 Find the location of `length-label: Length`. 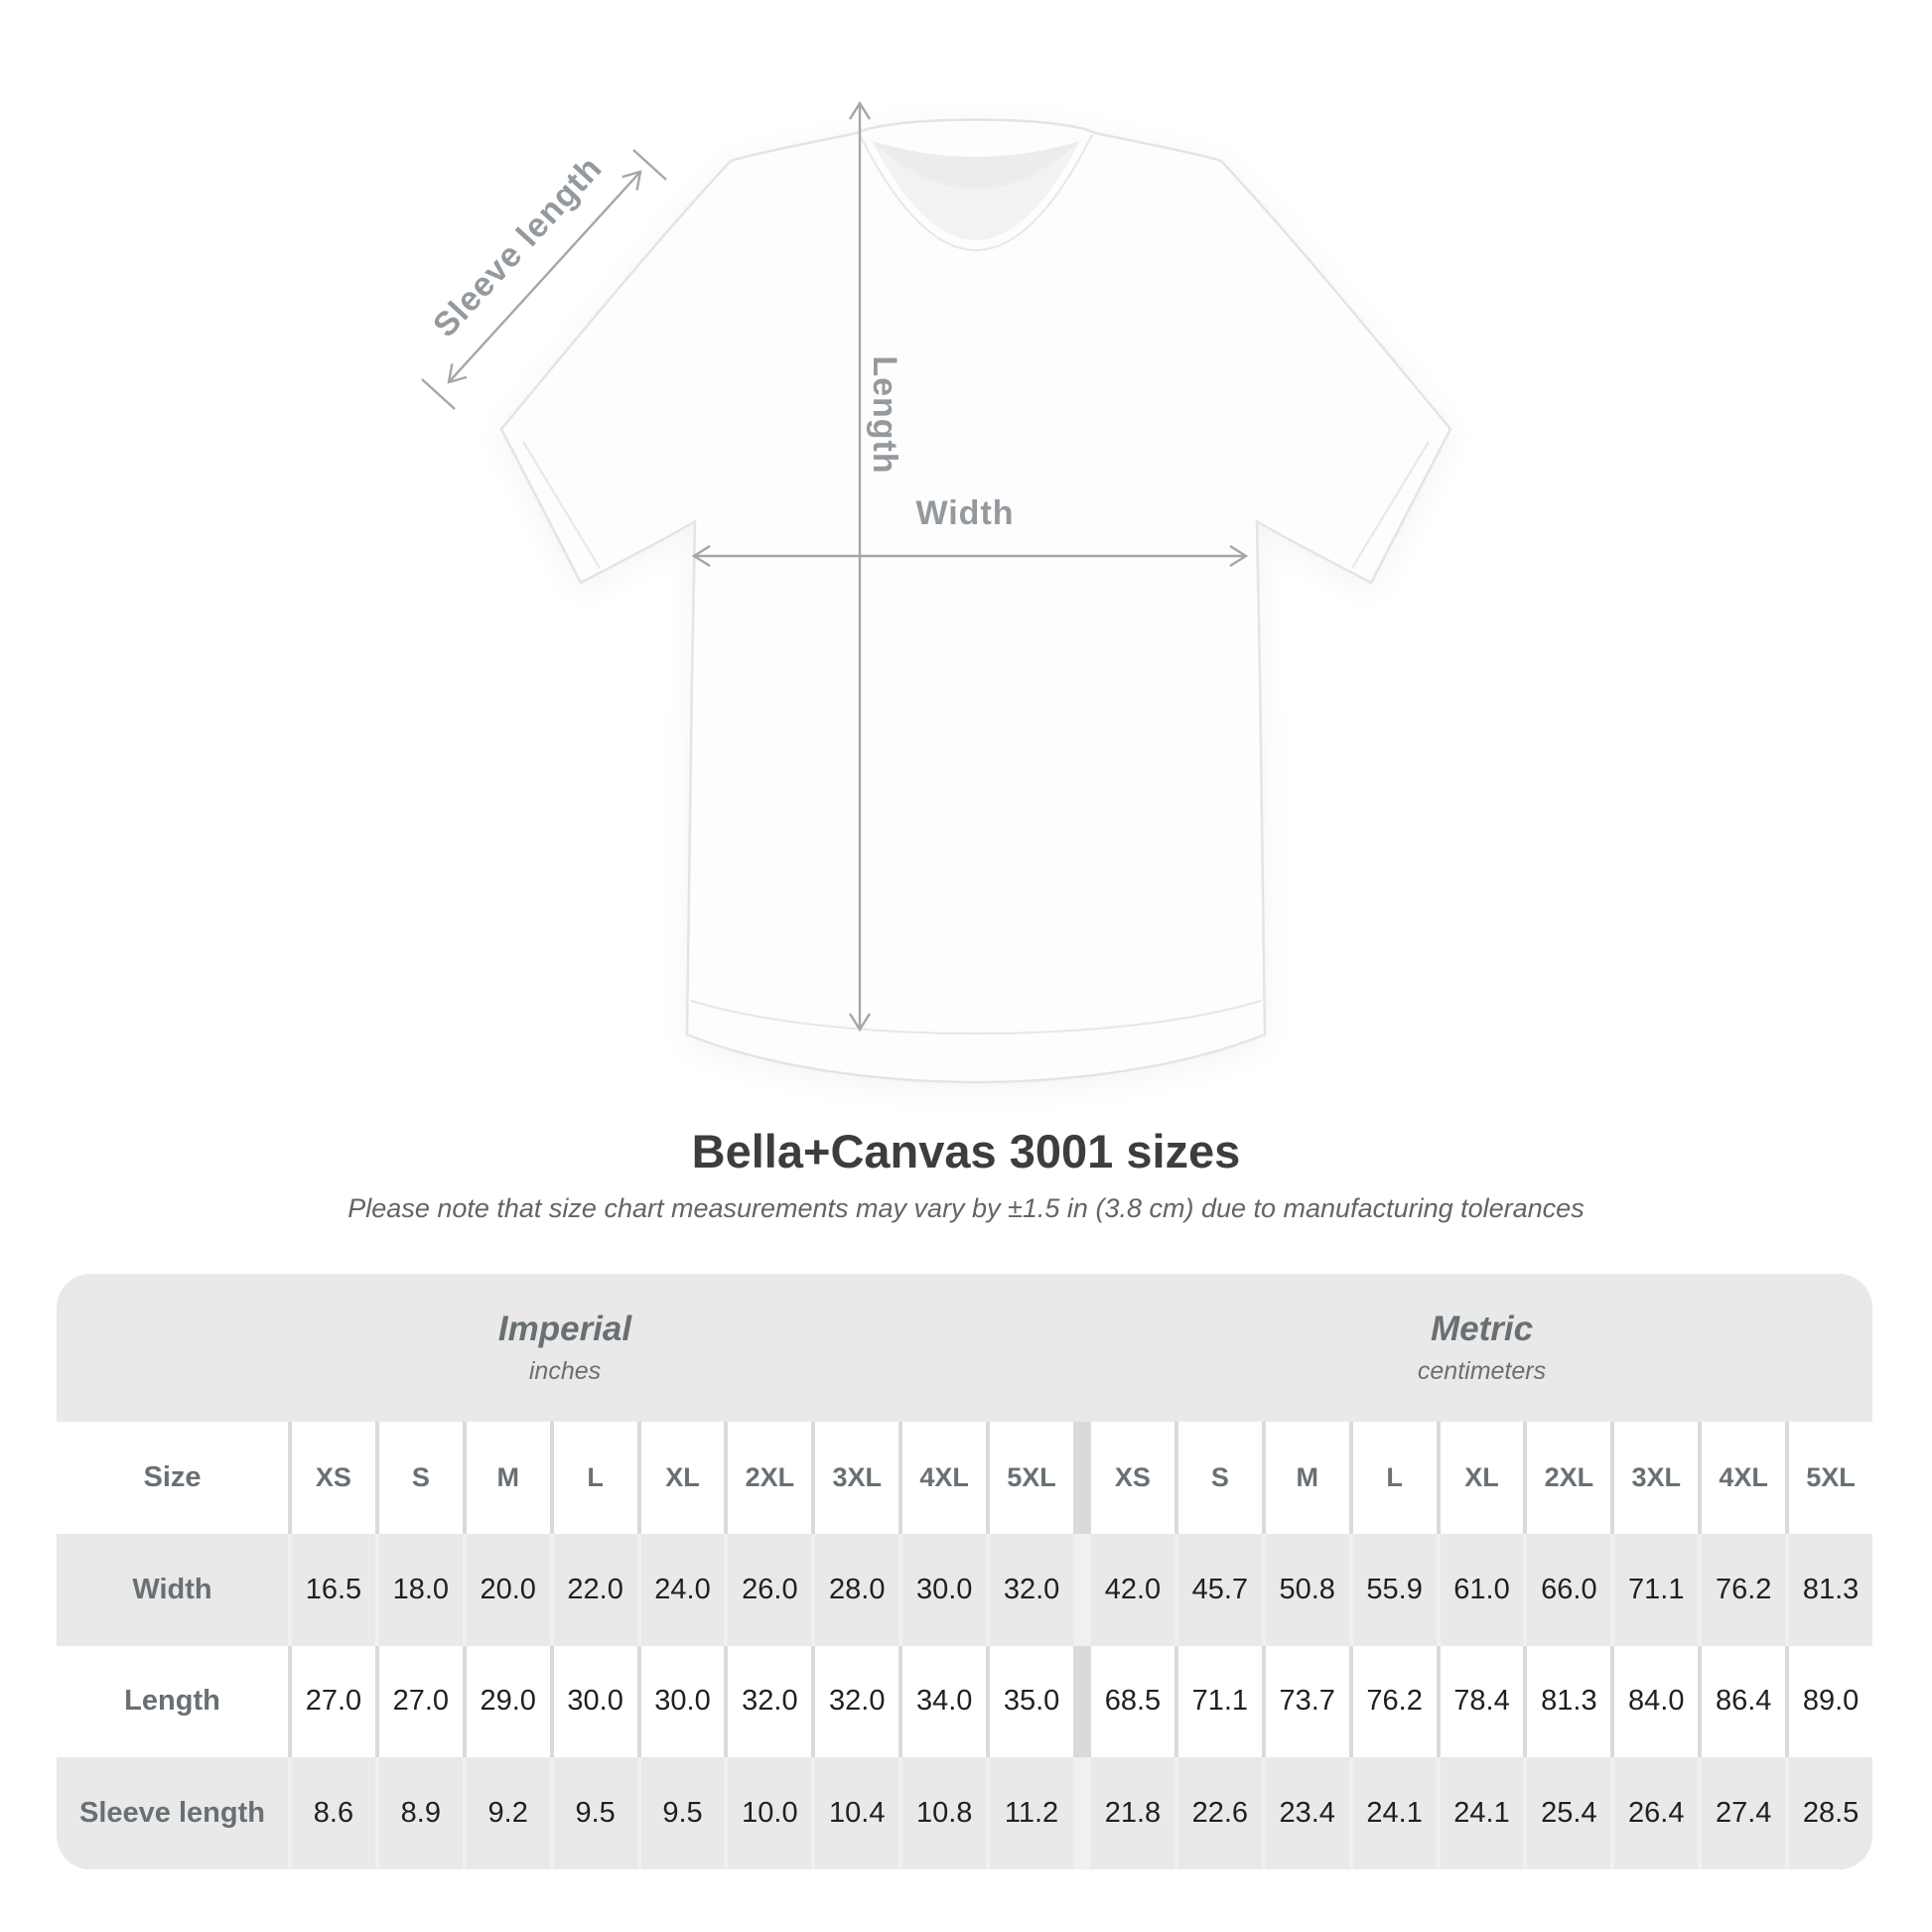

length-label: Length is located at coordinates (885, 415).